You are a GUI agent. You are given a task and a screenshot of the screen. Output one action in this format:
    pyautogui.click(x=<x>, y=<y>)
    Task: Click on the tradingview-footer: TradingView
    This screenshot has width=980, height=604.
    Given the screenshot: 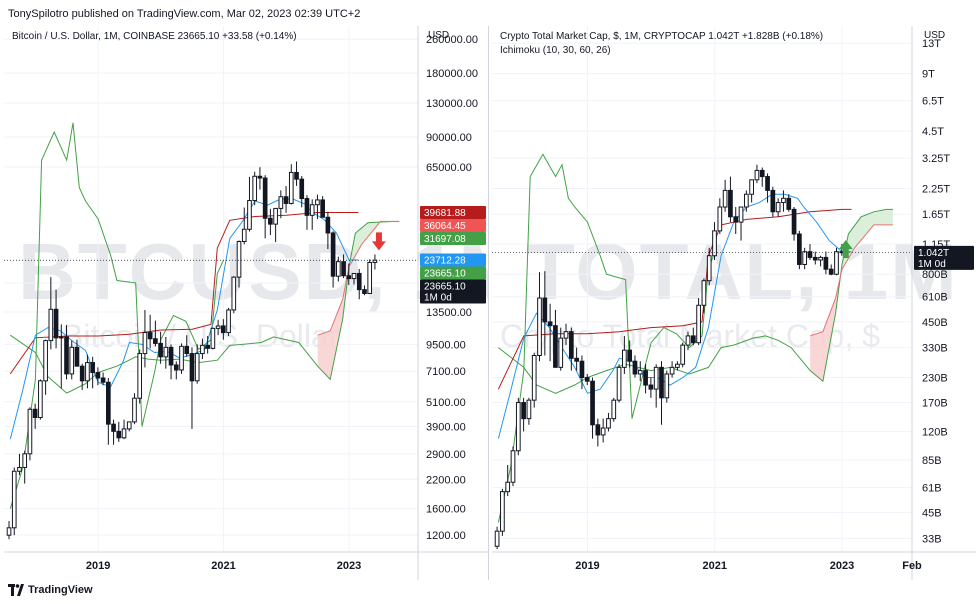 What is the action you would take?
    pyautogui.click(x=50, y=590)
    